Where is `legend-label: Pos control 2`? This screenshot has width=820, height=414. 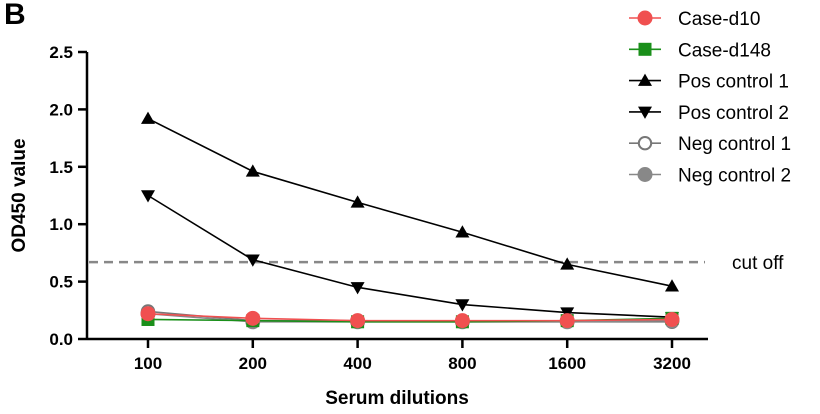 legend-label: Pos control 2 is located at coordinates (733, 113).